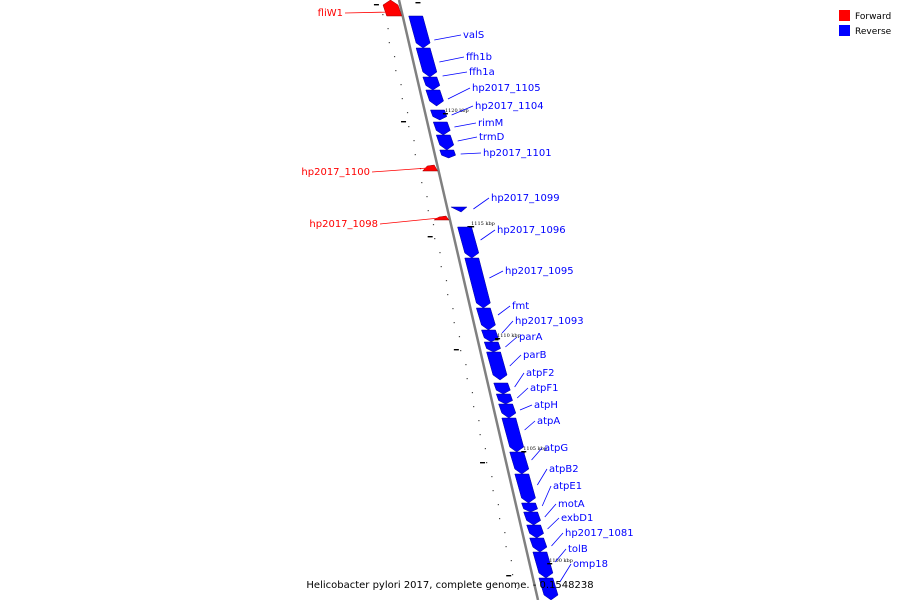  I want to click on gene-atpH, so click(507, 411).